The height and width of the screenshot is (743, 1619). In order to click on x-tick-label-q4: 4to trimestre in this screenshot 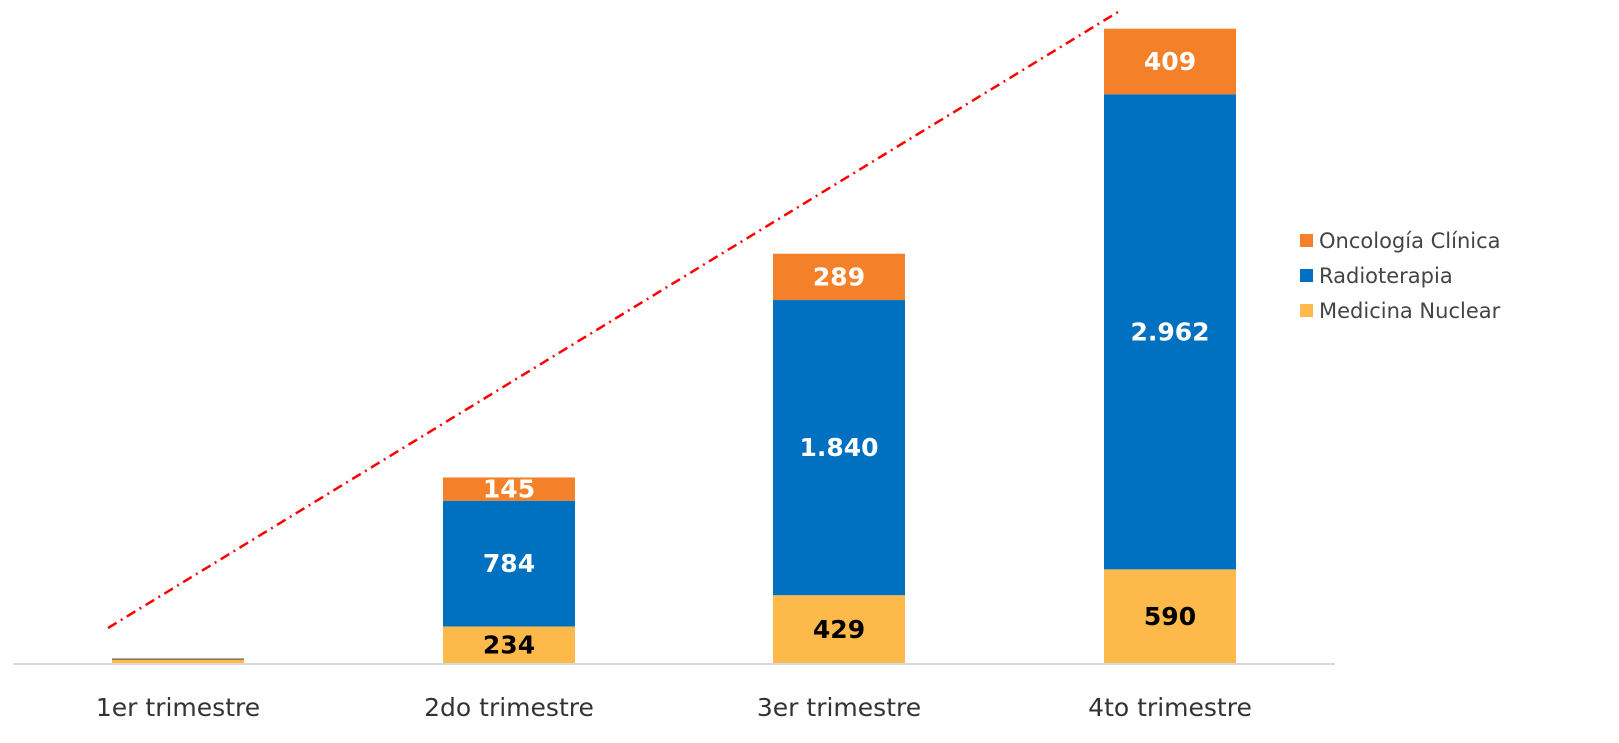, I will do `click(1170, 707)`.